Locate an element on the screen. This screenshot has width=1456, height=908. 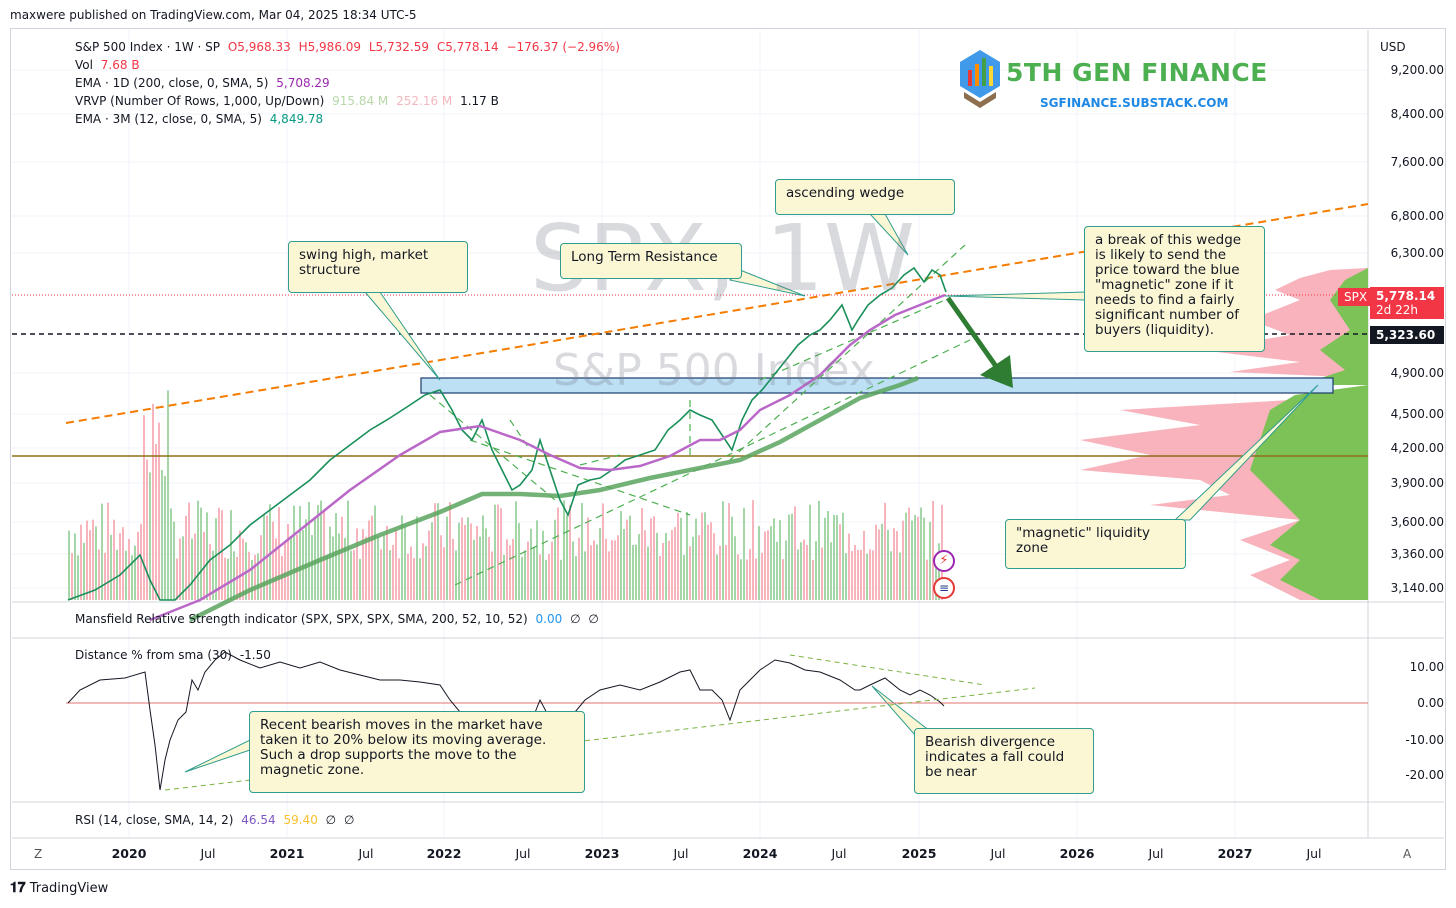
resistance-note: Long Term Resistance is located at coordinates (651, 261).